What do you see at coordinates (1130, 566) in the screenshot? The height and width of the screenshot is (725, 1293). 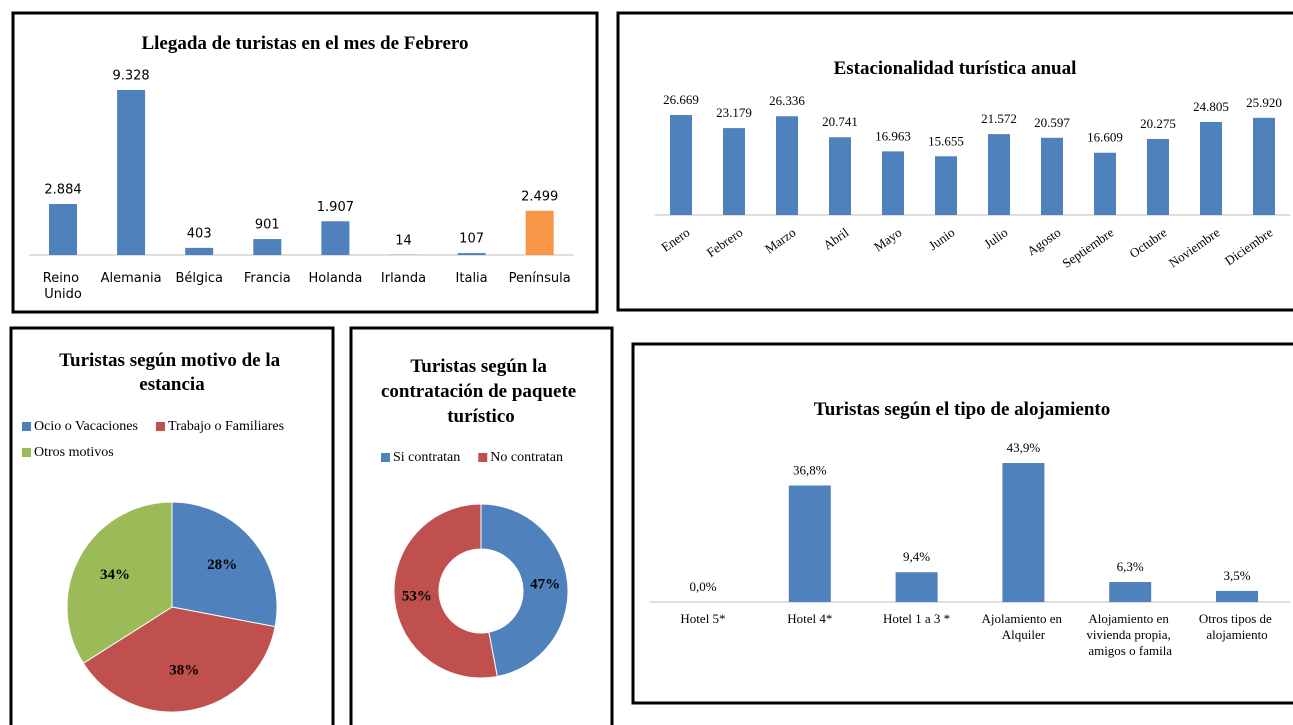 I see `data-label: 6,3%` at bounding box center [1130, 566].